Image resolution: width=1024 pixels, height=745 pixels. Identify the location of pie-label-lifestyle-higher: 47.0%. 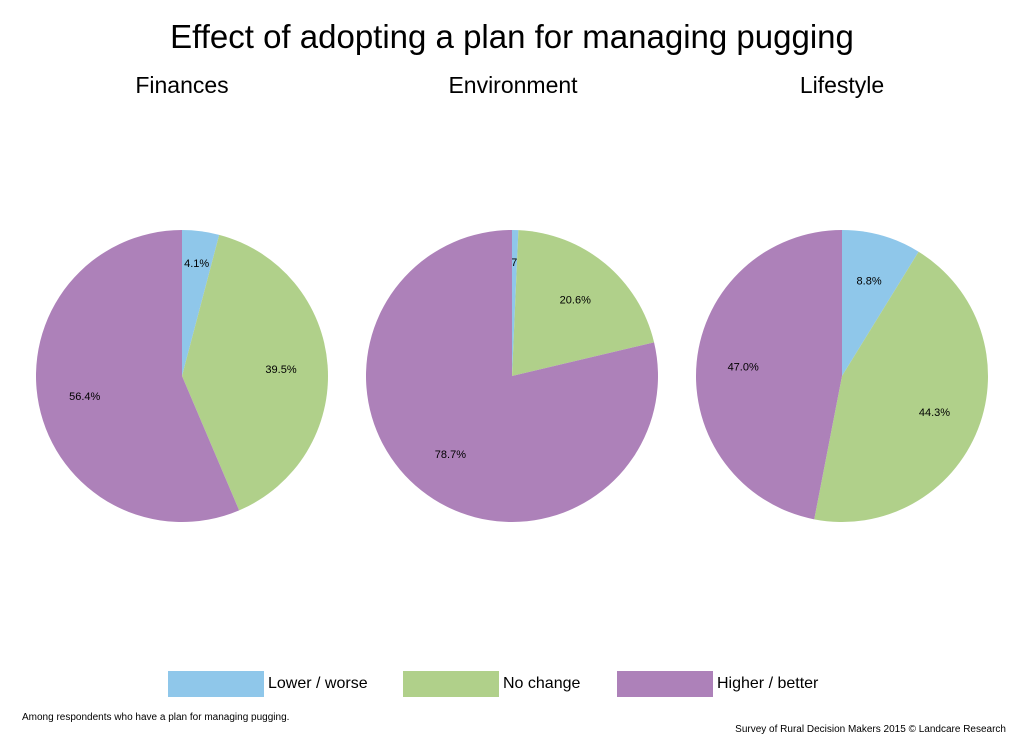
(743, 368).